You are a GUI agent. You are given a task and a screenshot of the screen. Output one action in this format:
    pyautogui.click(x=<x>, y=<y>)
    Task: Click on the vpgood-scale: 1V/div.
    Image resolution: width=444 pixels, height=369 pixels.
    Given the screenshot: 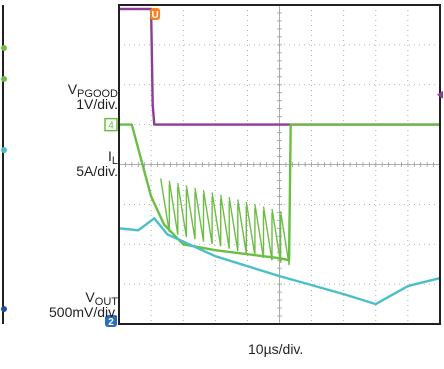 What is the action you would take?
    pyautogui.click(x=97, y=104)
    